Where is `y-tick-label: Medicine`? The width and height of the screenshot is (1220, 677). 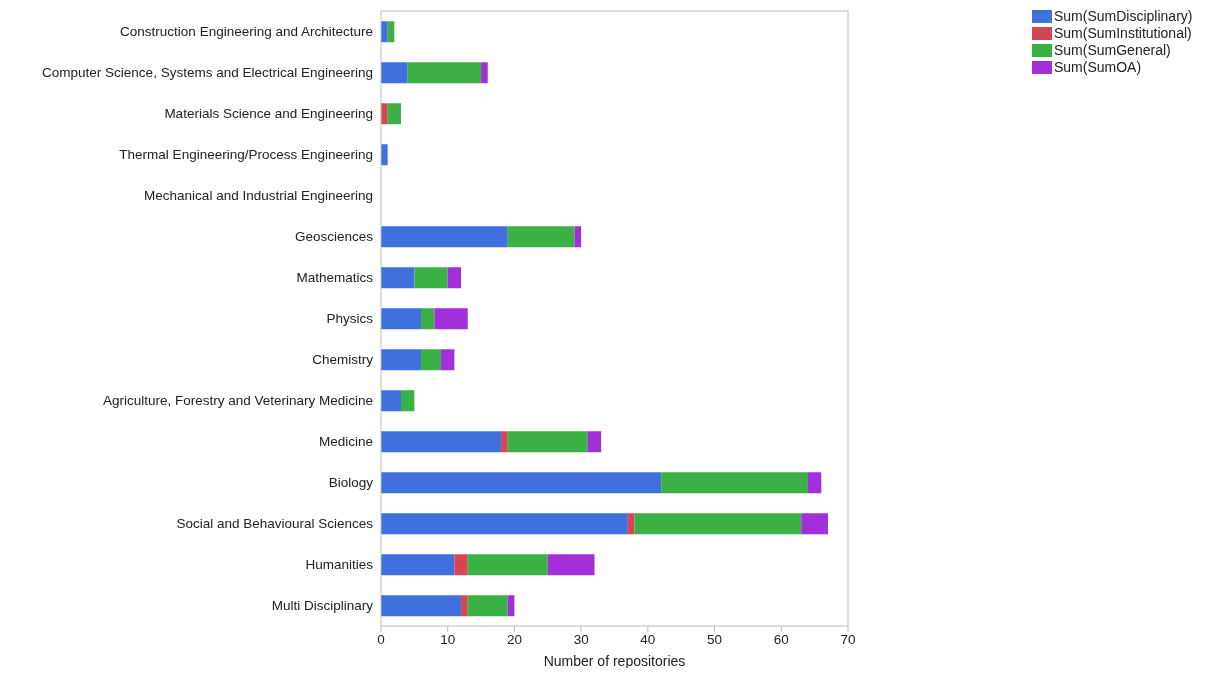
y-tick-label: Medicine is located at coordinates (345, 442).